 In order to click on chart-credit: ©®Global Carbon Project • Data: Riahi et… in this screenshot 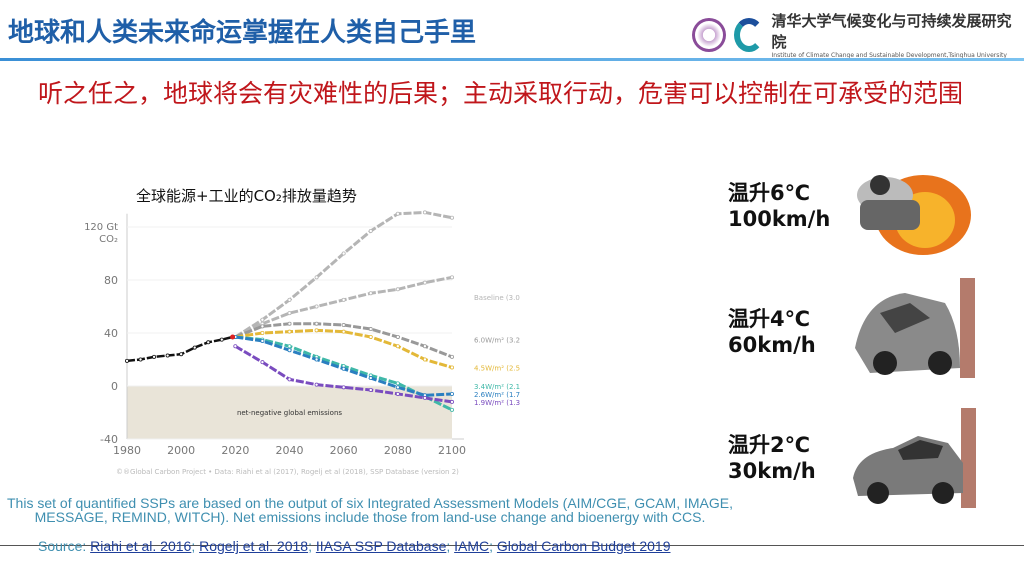, I will do `click(287, 472)`.